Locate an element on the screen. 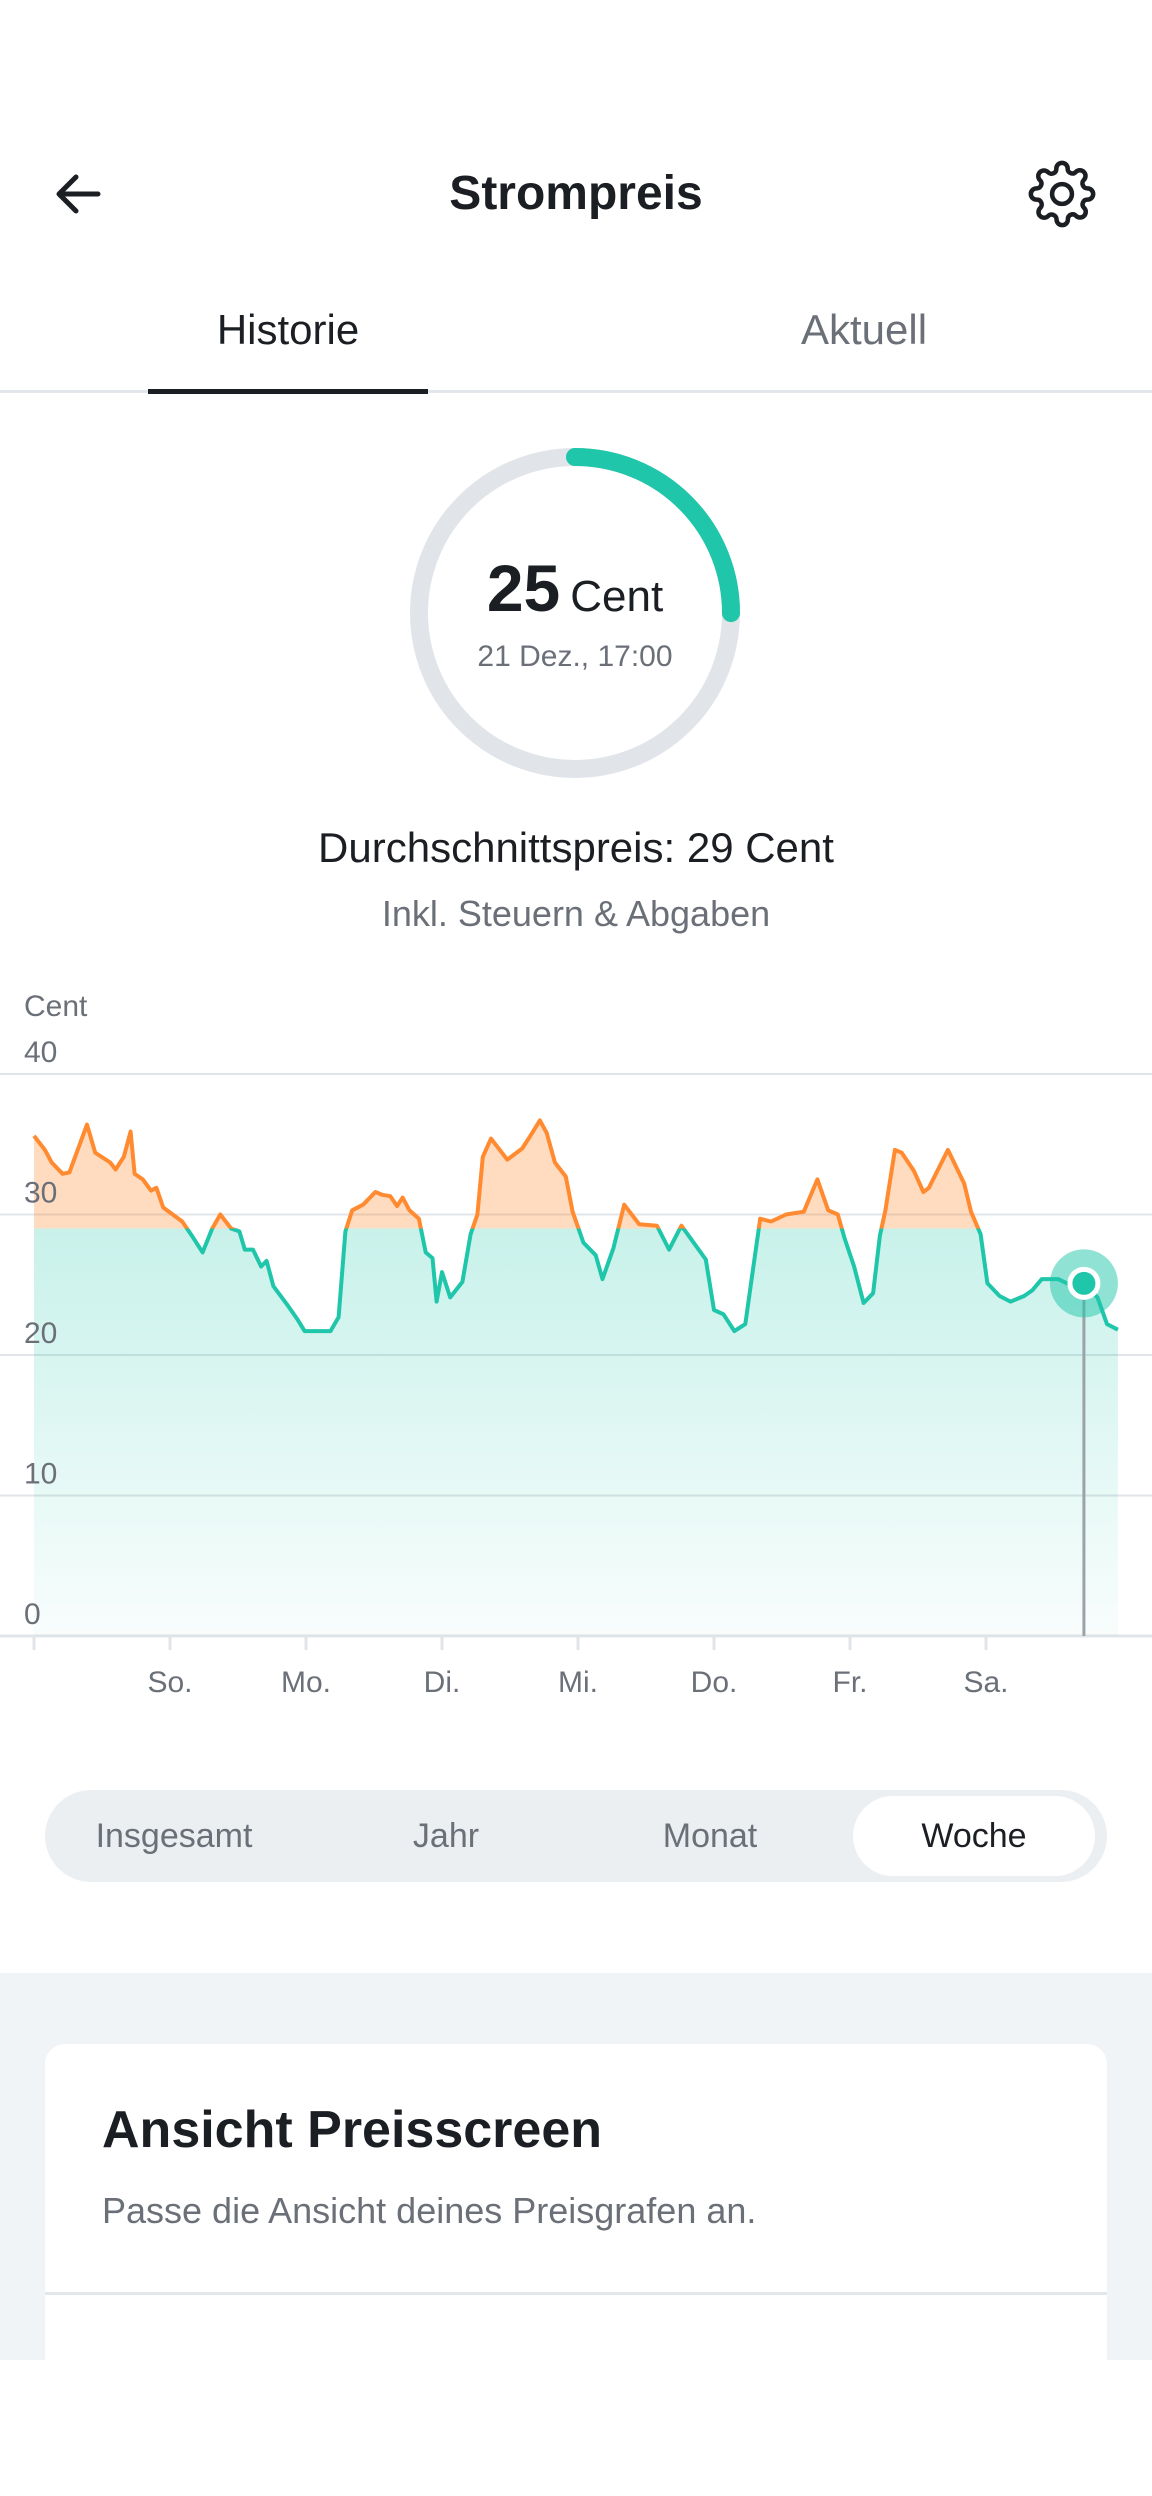  period-insgesamt: Insgesamt is located at coordinates (174, 1836).